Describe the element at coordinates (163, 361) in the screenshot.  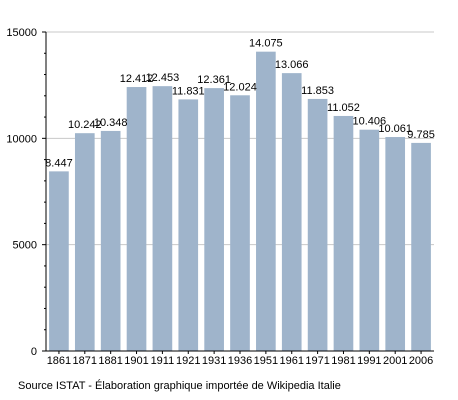
I see `x-tick-label: 1911` at that location.